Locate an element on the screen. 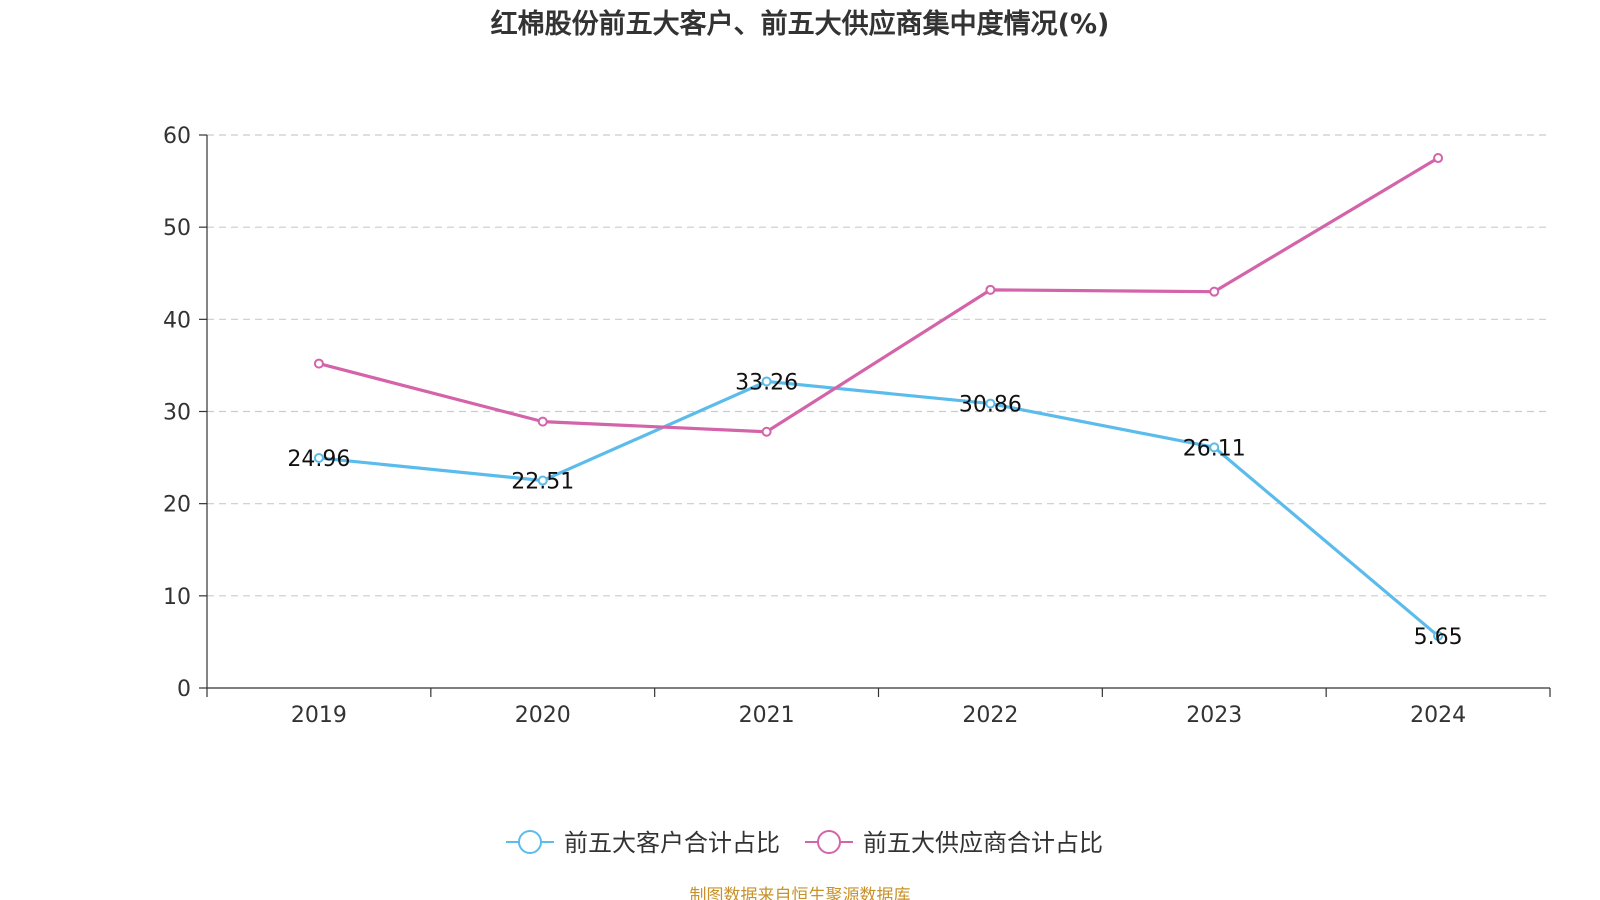 This screenshot has width=1600, height=900. x-tick-label: 2023 is located at coordinates (1214, 715).